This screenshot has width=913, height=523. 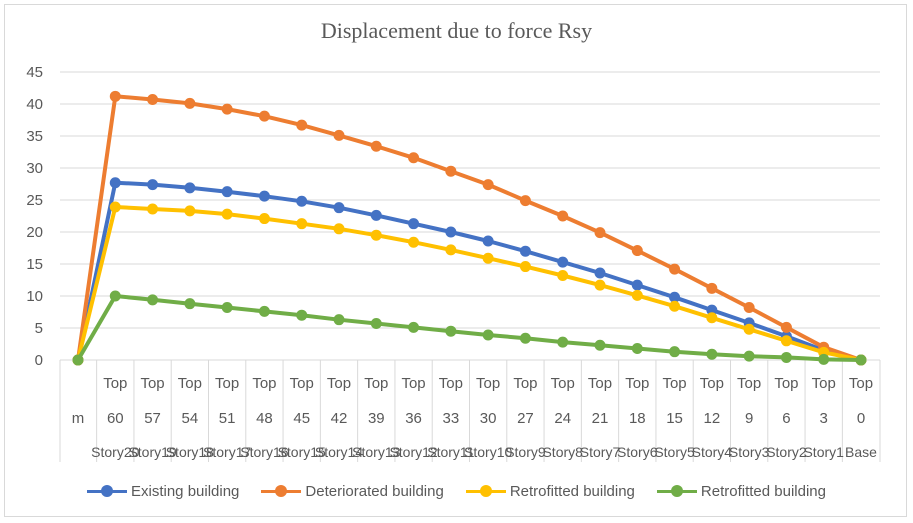 I want to click on y-tick-label: 35, so click(x=34, y=136).